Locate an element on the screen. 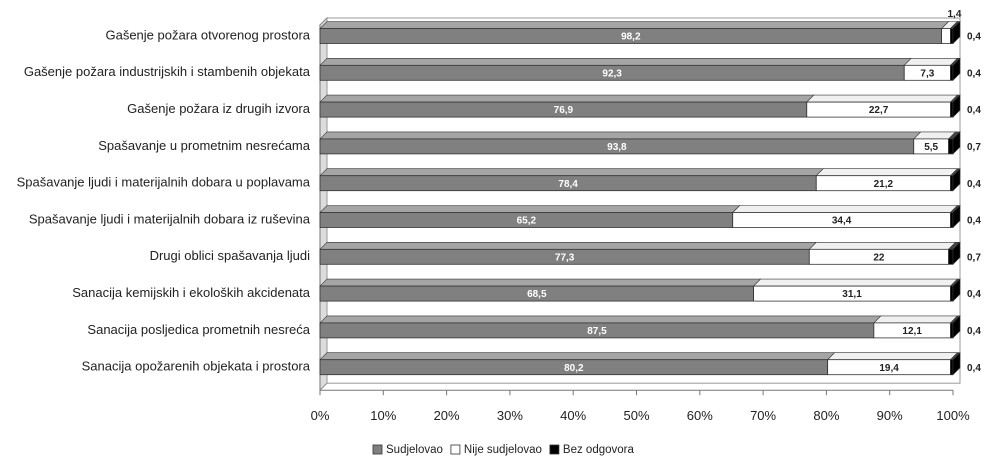 The height and width of the screenshot is (464, 984). bar-row-drugi-oblici-spasavanja-ljudi: 77,3 22 0,7 is located at coordinates (650, 253).